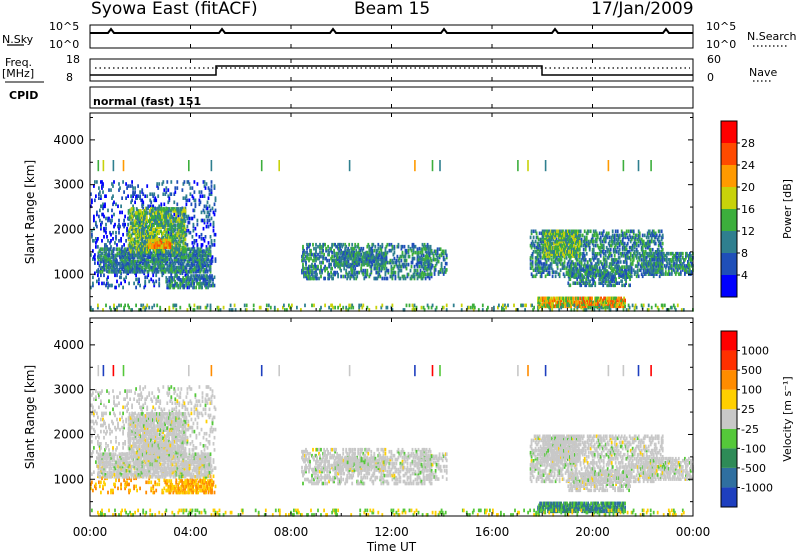 The image size is (800, 554). What do you see at coordinates (64, 44) in the screenshot?
I see `nsky-tick-bottom: 10^0` at bounding box center [64, 44].